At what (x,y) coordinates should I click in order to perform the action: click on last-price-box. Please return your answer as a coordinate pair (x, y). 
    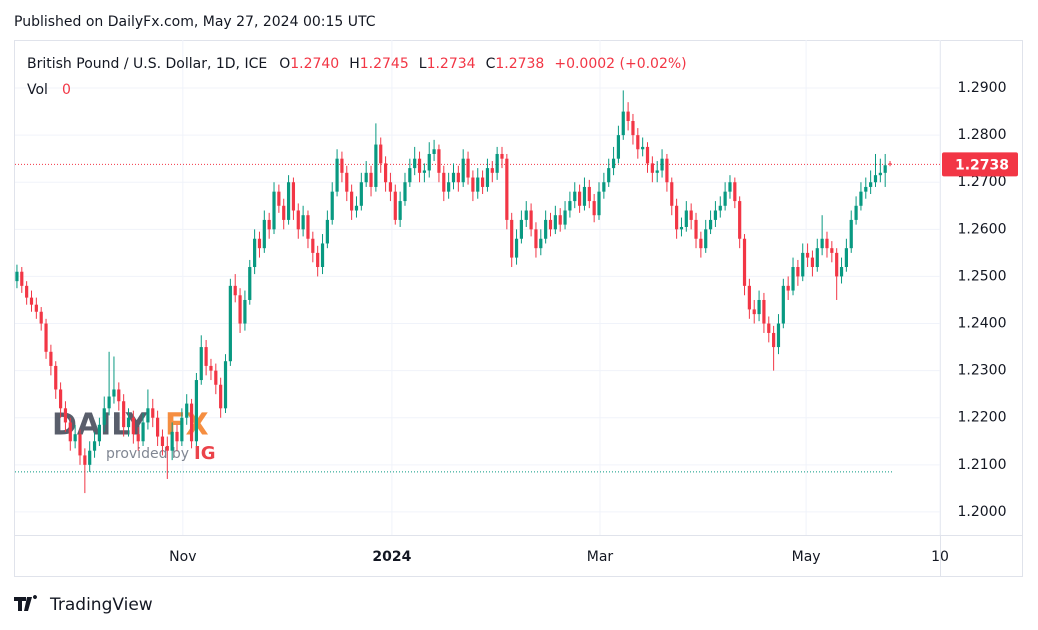
    Looking at the image, I should click on (980, 164).